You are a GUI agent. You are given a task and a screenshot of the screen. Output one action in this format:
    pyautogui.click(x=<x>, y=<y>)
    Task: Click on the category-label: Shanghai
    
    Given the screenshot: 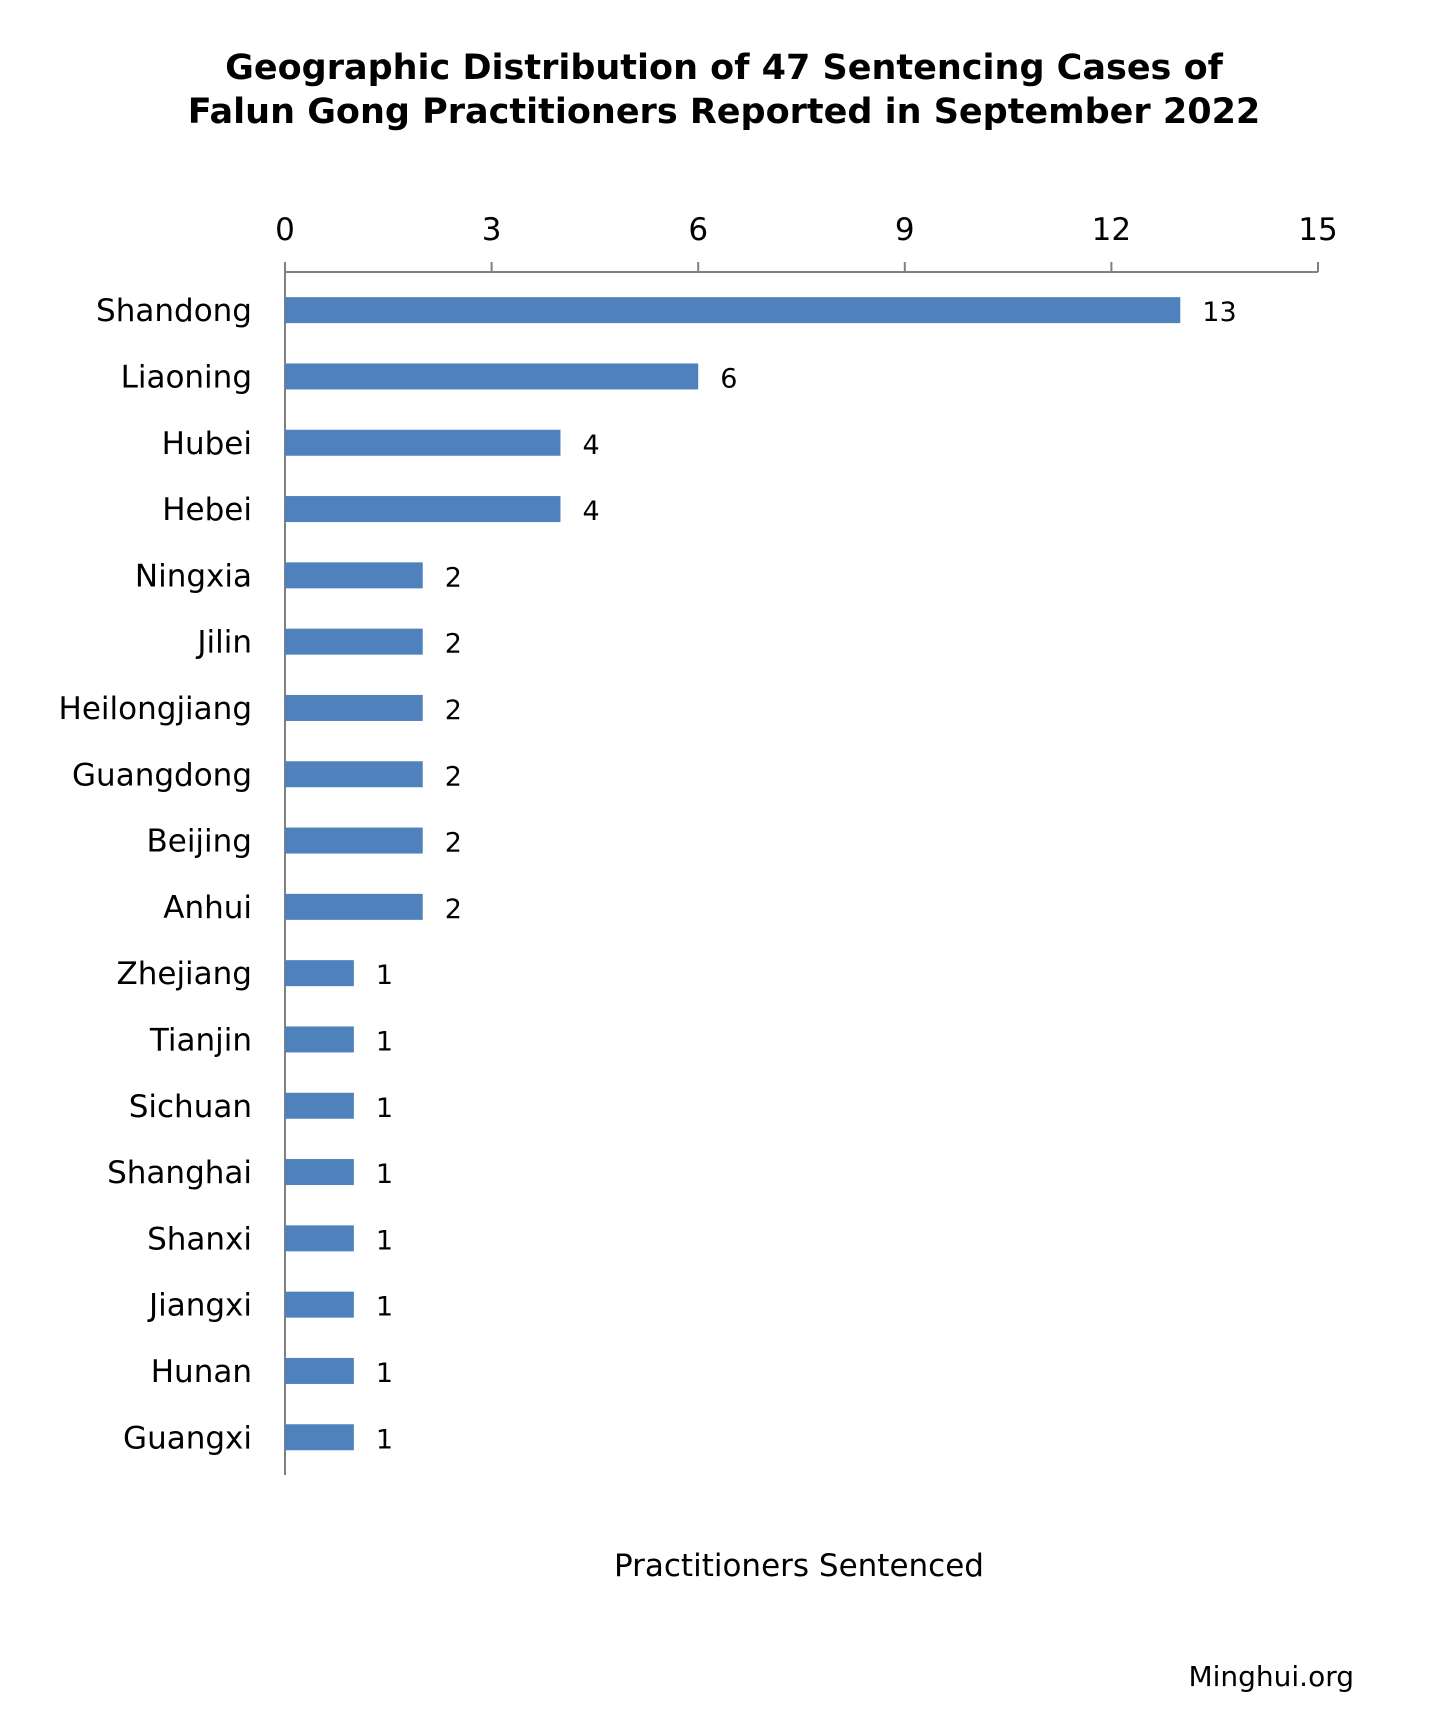 What is the action you would take?
    pyautogui.click(x=179, y=1173)
    